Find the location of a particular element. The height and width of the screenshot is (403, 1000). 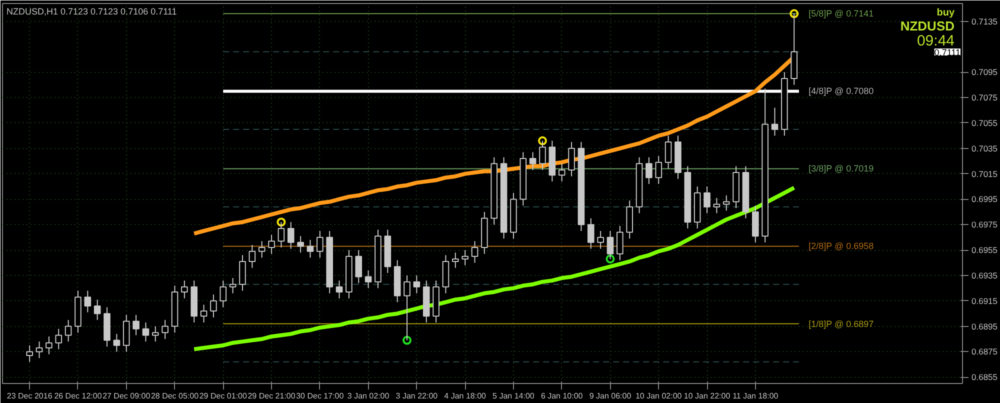

y-tick-label: 0.7015 is located at coordinates (985, 173).